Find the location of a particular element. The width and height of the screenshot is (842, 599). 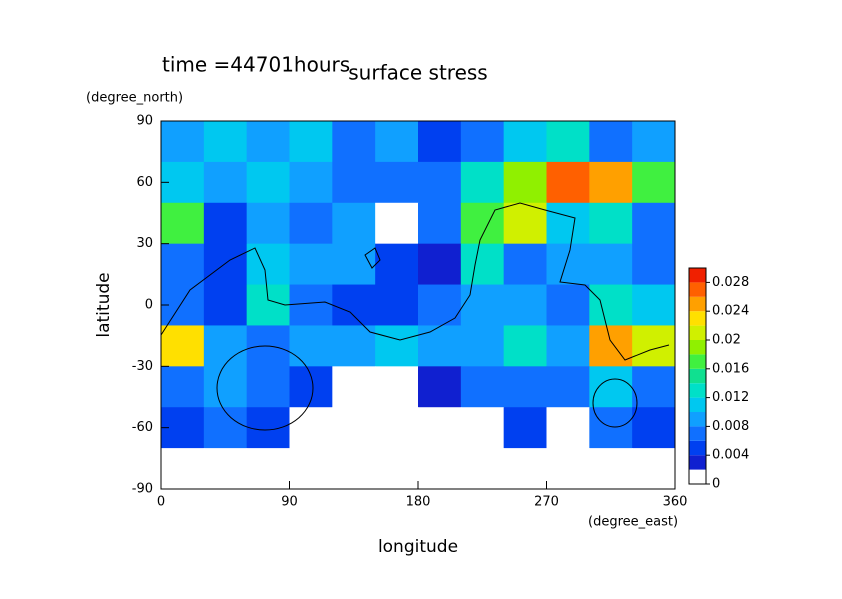

y-tick-label: 0 is located at coordinates (149, 305).